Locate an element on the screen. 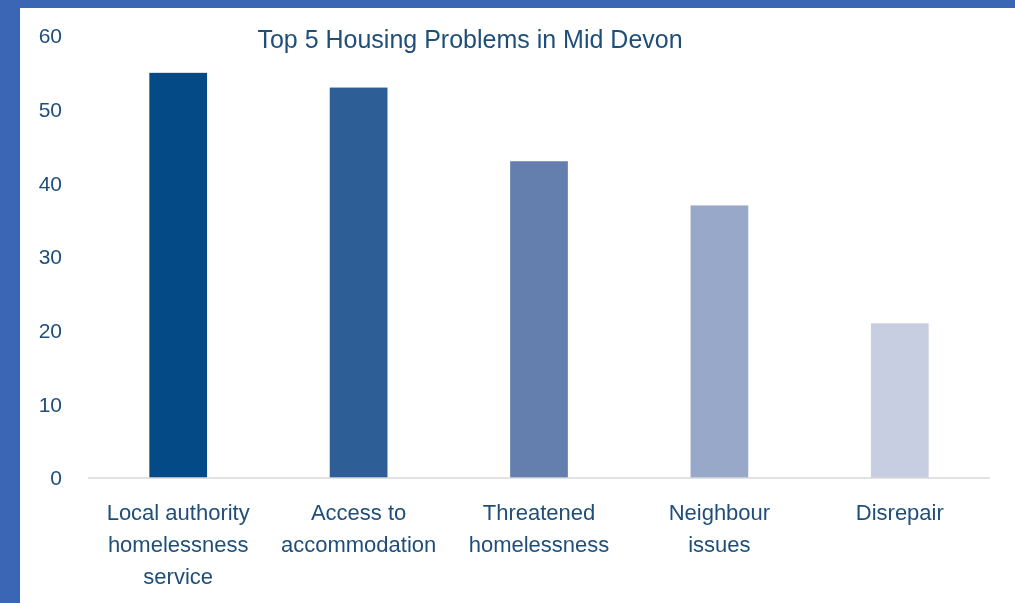 Image resolution: width=1015 pixels, height=603 pixels. y-tick-label: 40 is located at coordinates (50, 183).